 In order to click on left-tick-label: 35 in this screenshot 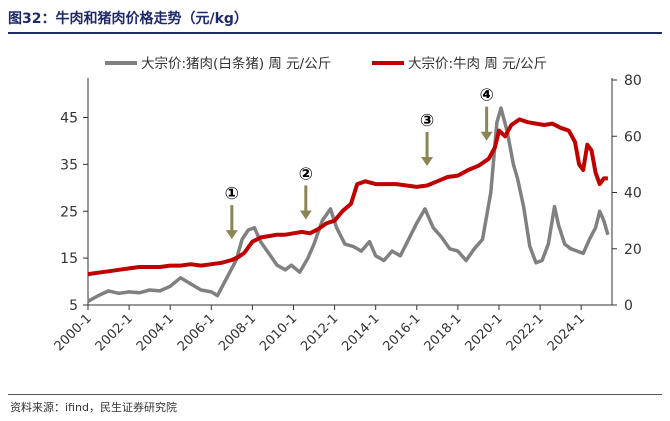, I will do `click(69, 165)`.